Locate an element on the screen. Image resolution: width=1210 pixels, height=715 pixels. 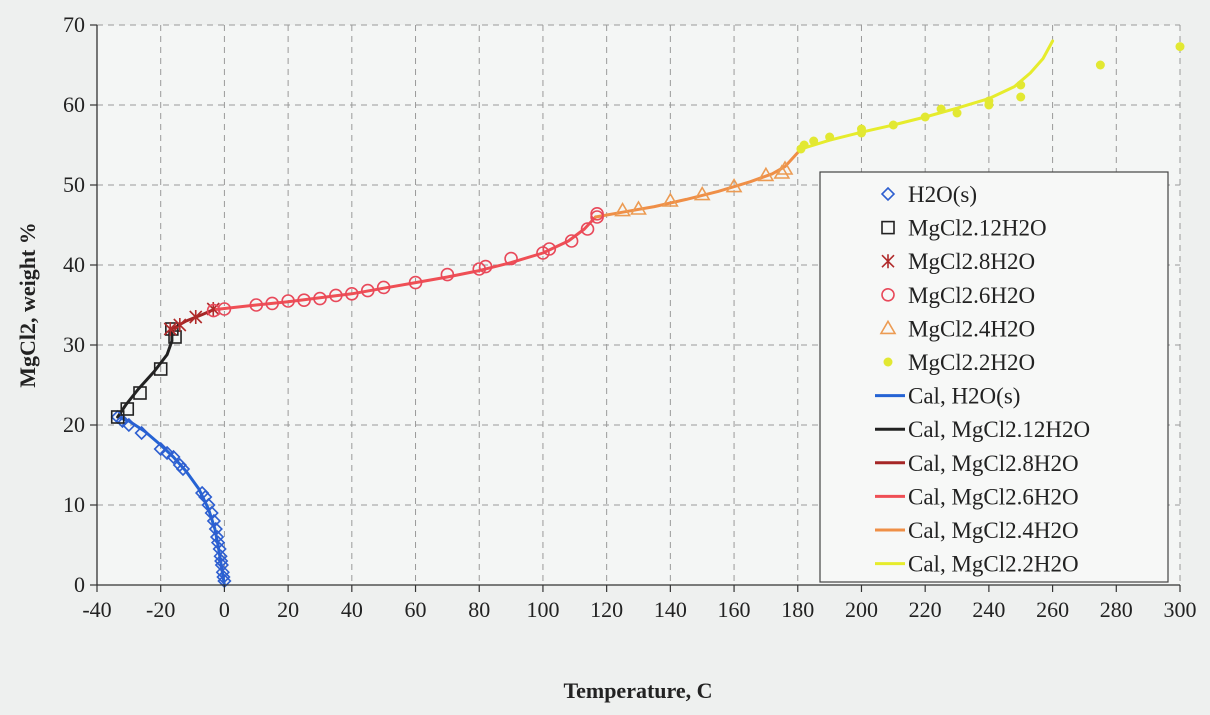
y-tick-label: 50 is located at coordinates (74, 184).